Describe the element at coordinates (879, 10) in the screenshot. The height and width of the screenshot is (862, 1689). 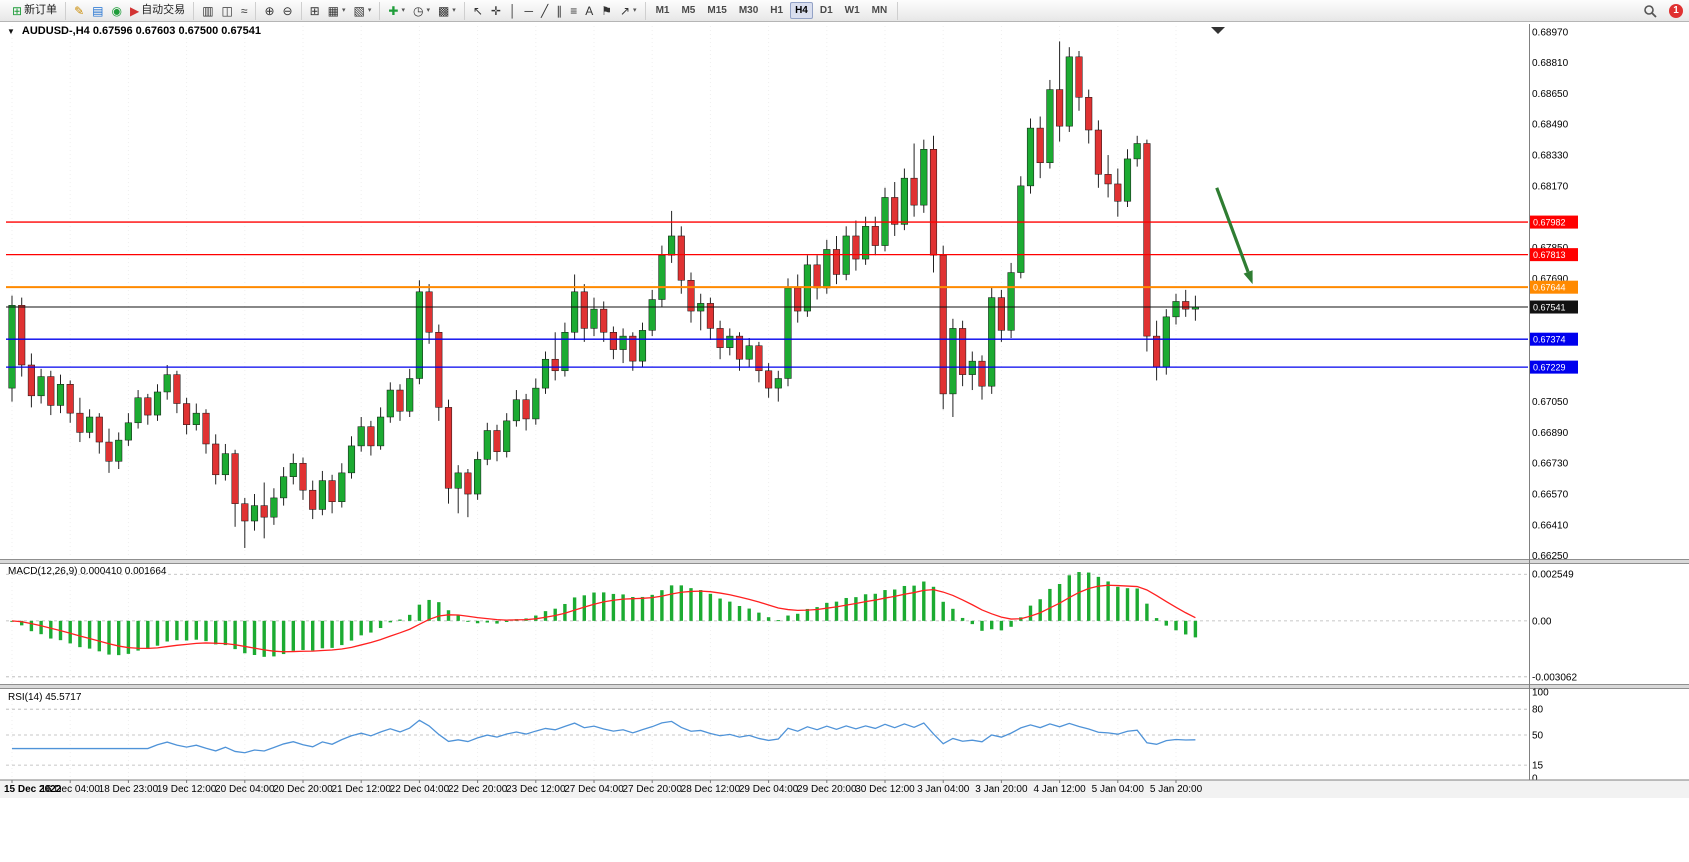
I see `timeframe-mn: MN` at that location.